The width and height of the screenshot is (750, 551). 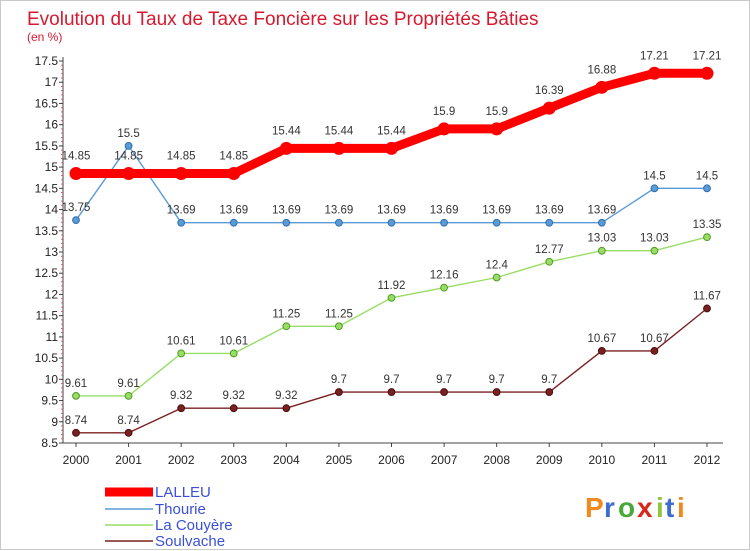 What do you see at coordinates (233, 341) in the screenshot?
I see `data-label: 10.61` at bounding box center [233, 341].